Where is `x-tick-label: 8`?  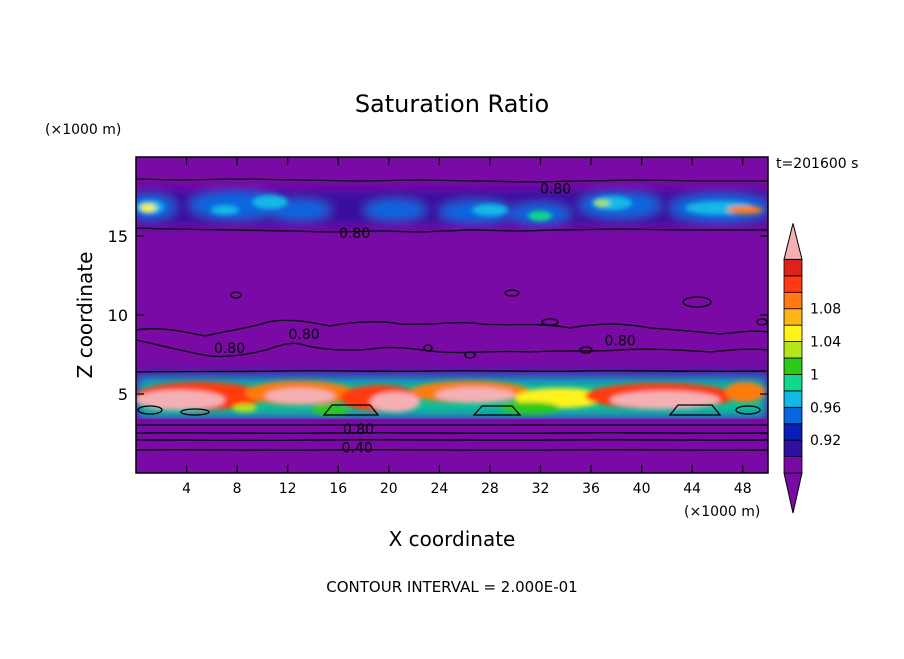 x-tick-label: 8 is located at coordinates (237, 489).